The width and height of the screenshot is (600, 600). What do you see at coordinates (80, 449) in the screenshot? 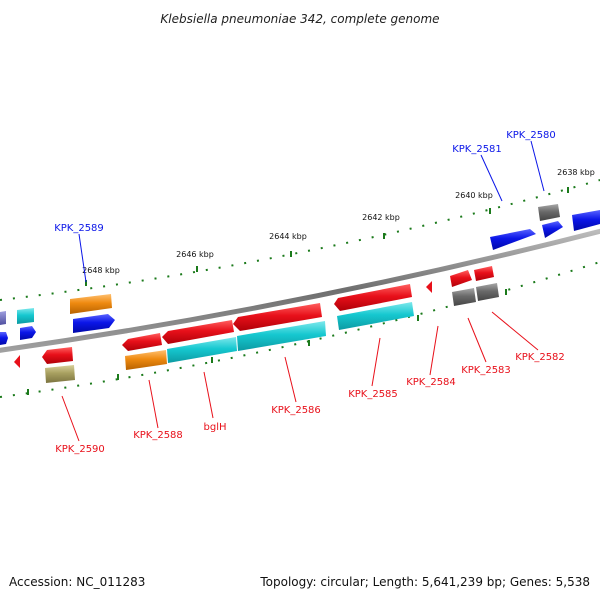
I see `gene-label-kpk-2590: KPK_2590` at bounding box center [80, 449].